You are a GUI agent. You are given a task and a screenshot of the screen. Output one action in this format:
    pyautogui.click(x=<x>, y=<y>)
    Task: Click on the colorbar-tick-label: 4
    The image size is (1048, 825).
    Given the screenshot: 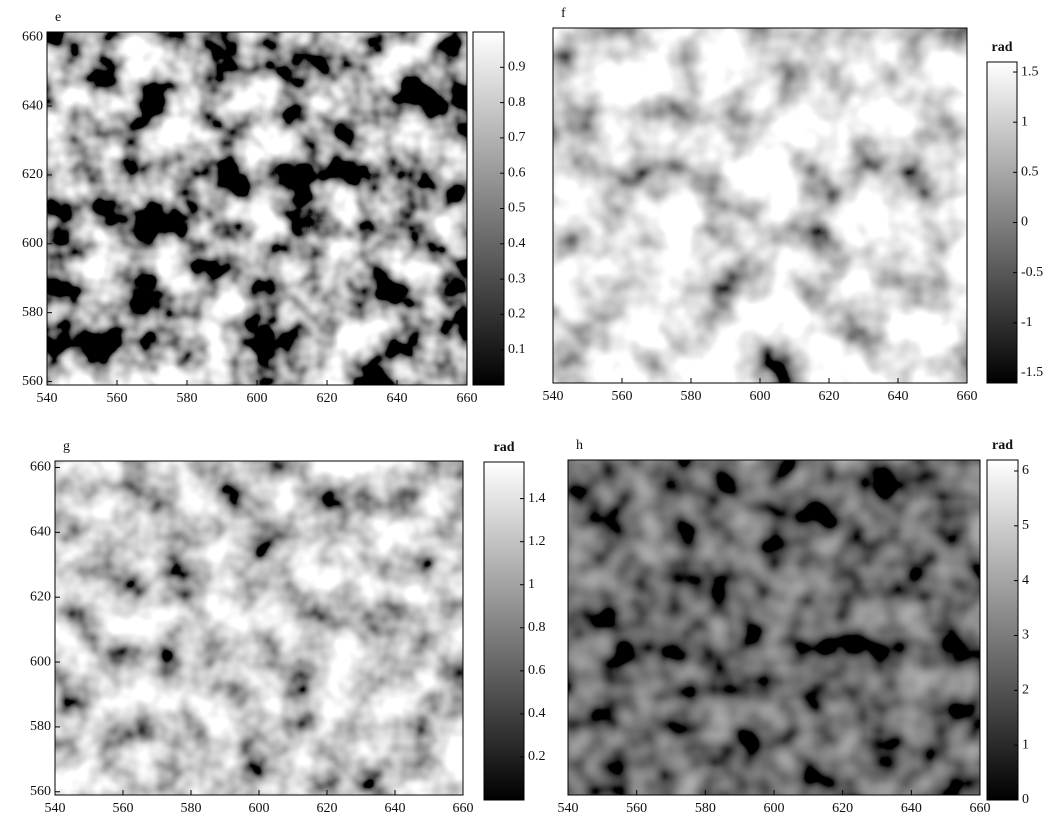 What is the action you would take?
    pyautogui.click(x=1025, y=580)
    